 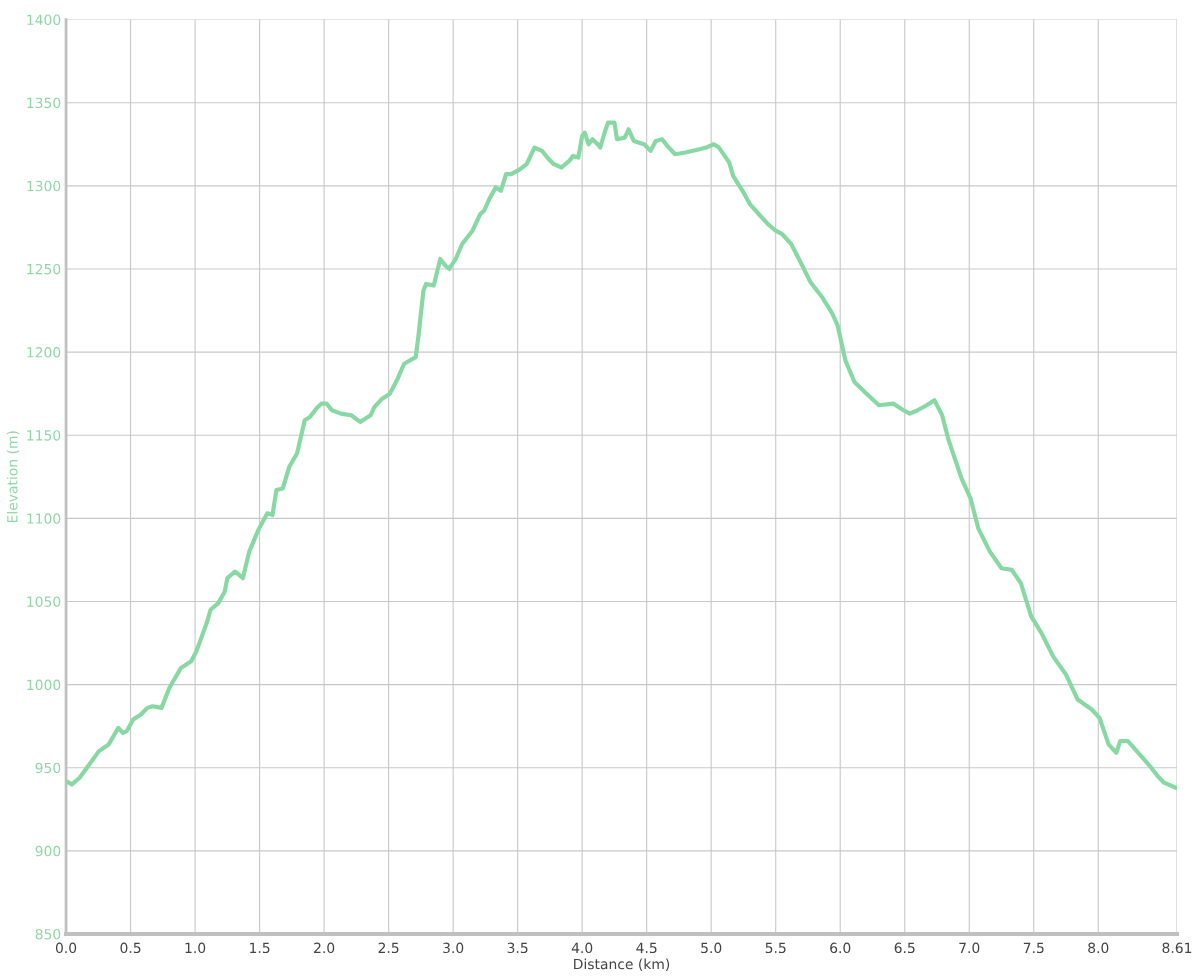 What do you see at coordinates (904, 948) in the screenshot?
I see `x-tick-label: 6.5` at bounding box center [904, 948].